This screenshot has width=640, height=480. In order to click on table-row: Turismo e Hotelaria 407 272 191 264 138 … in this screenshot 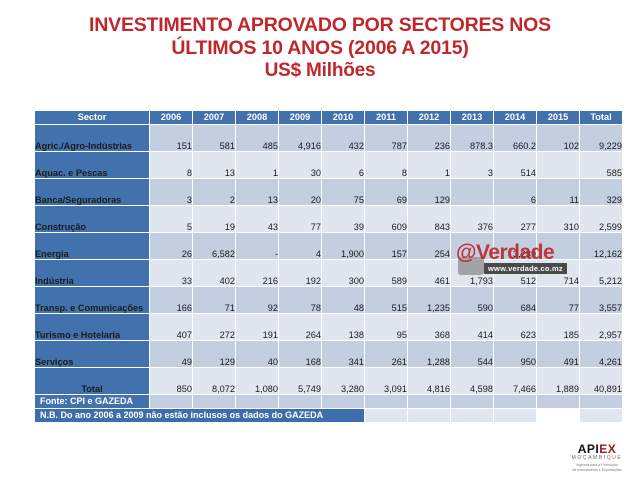, I will do `click(328, 327)`.